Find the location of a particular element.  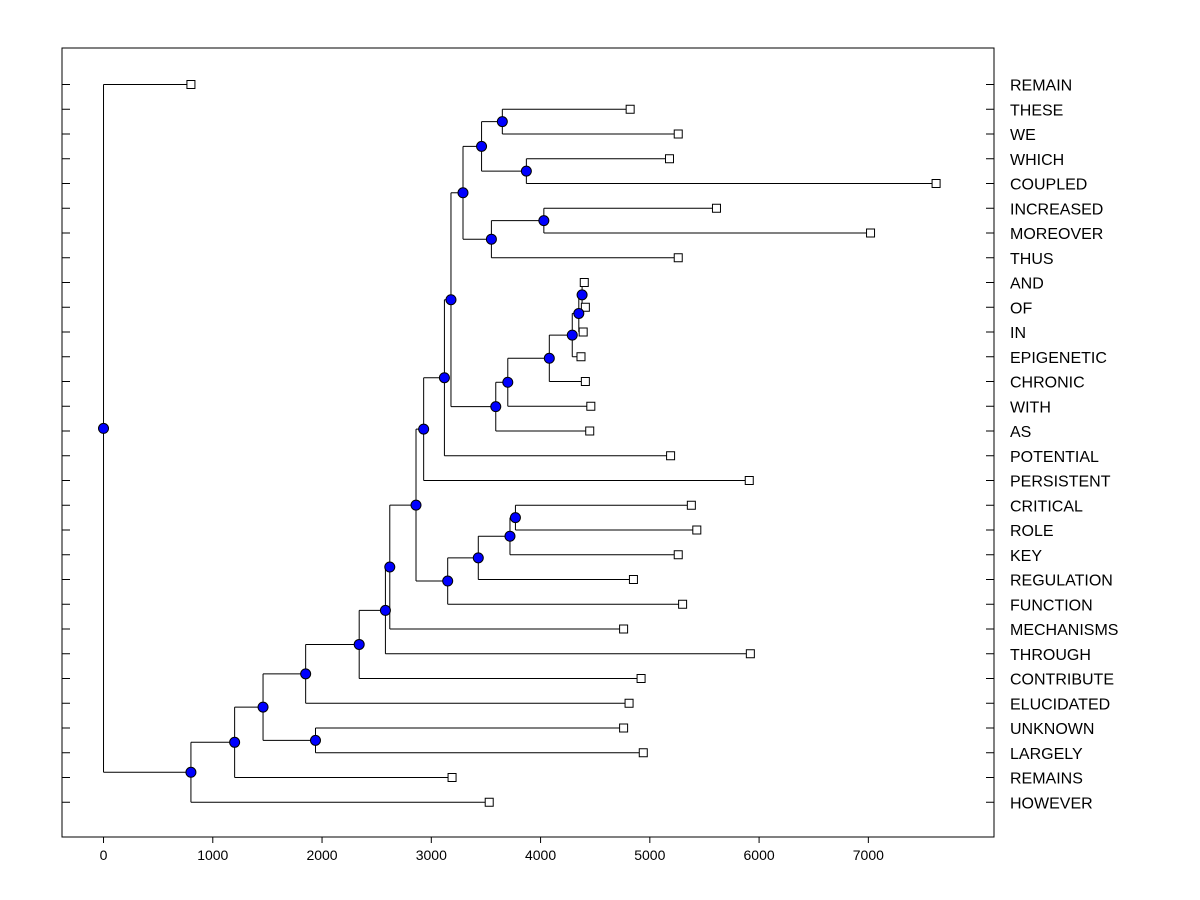

leaf-label-mechanisms: MECHANISMS is located at coordinates (1064, 630).